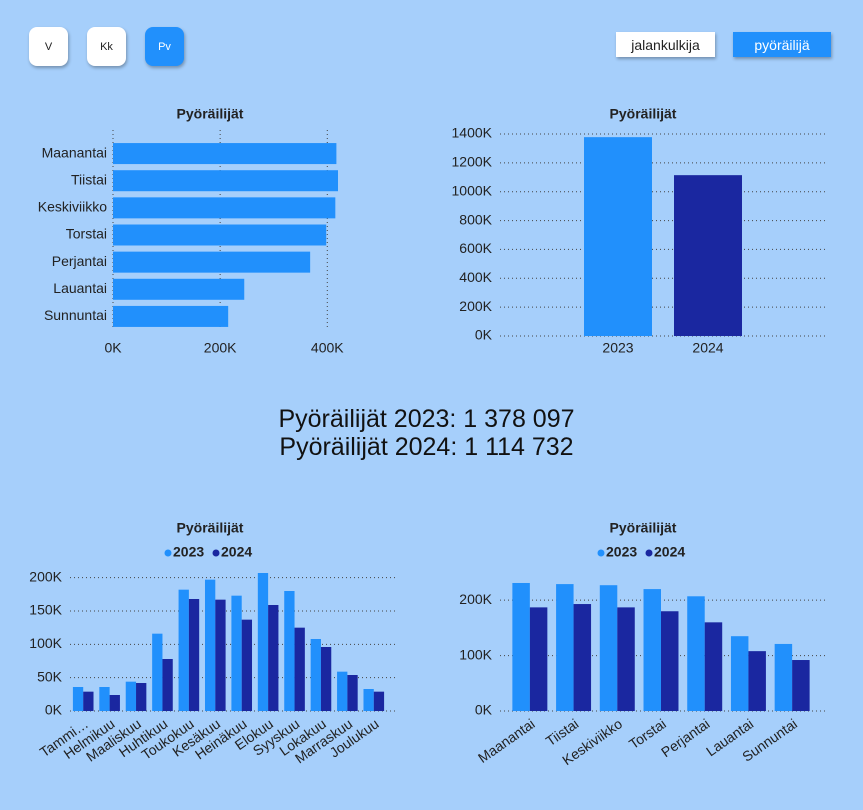 This screenshot has height=810, width=863. I want to click on x-tick-label: Maanantai, so click(506, 740).